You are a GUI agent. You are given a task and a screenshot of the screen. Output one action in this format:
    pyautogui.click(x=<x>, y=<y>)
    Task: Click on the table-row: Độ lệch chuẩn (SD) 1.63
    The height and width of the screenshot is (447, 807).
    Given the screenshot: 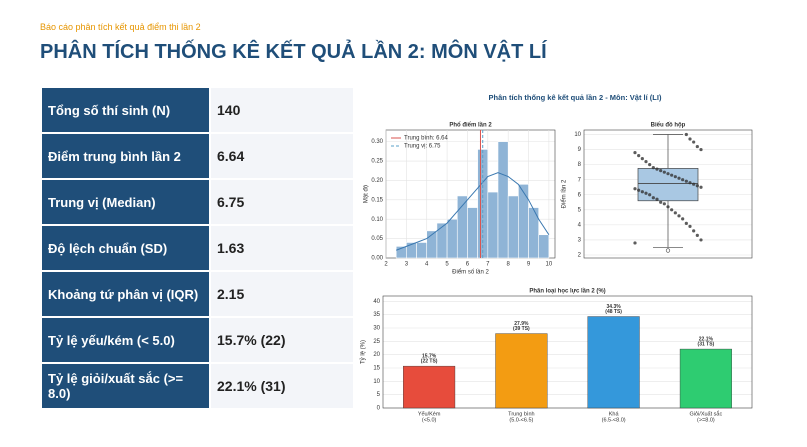 What is the action you would take?
    pyautogui.click(x=197, y=248)
    